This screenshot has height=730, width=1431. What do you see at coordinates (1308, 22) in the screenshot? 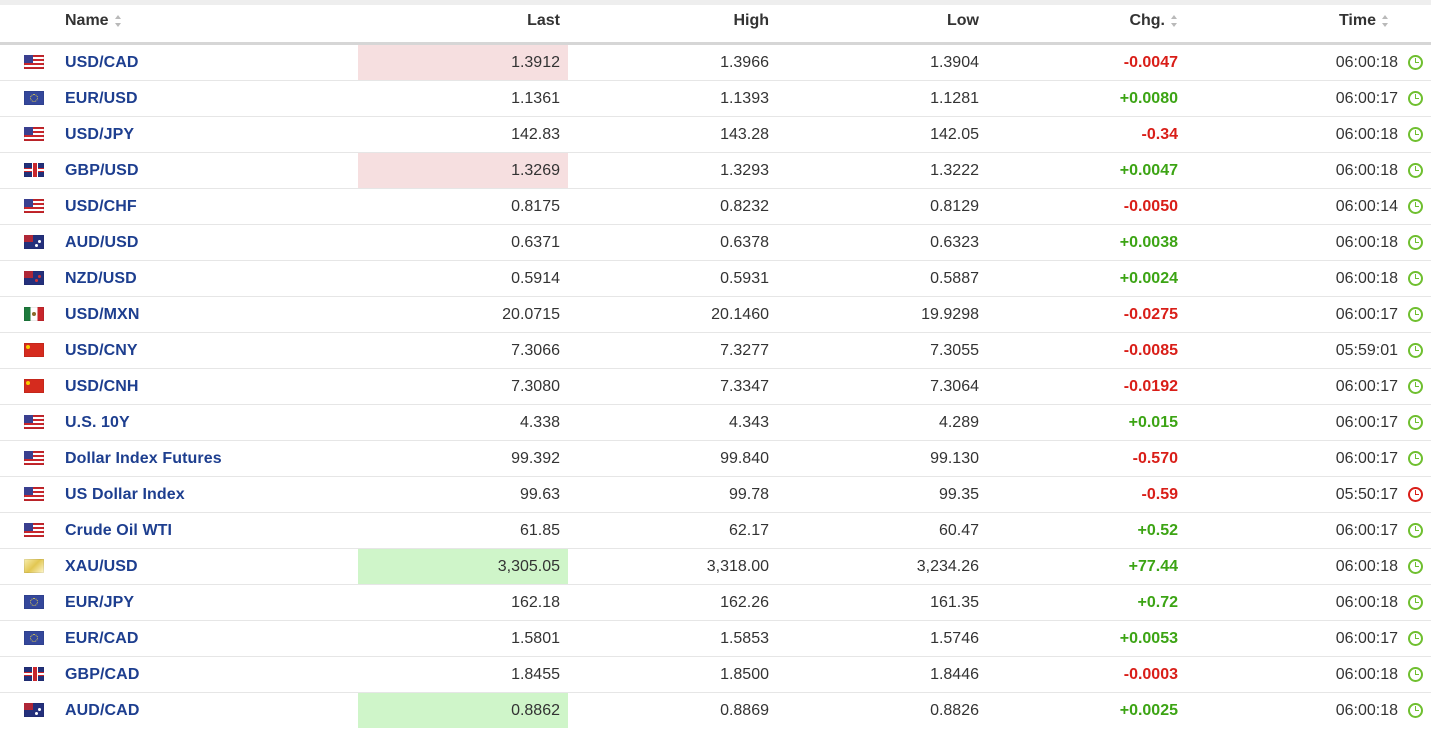
I see `time-column-header: Time` at bounding box center [1308, 22].